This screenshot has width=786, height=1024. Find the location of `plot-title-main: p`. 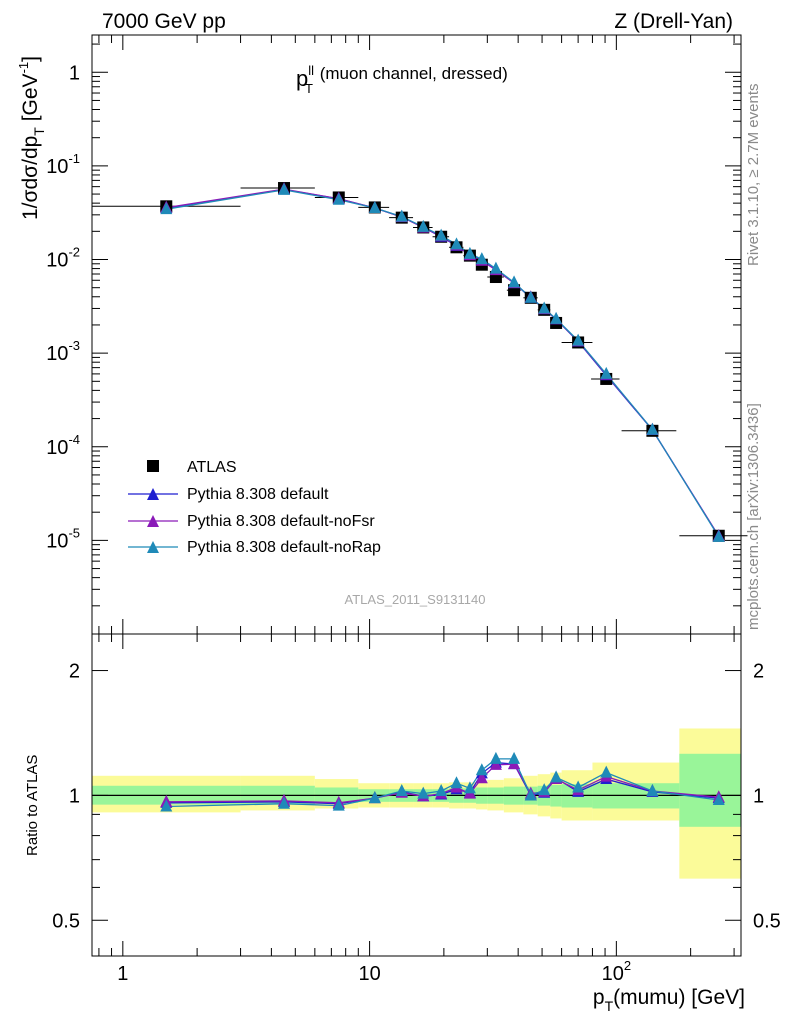

plot-title-main: p is located at coordinates (302, 78).